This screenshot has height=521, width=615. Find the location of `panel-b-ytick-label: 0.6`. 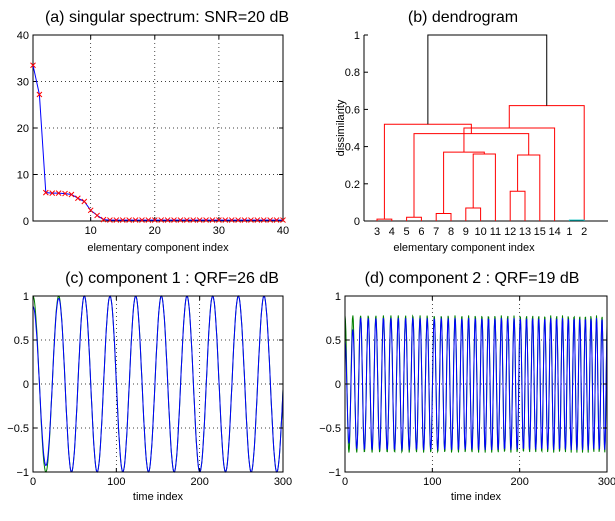

panel-b-ytick-label: 0.6 is located at coordinates (352, 110).